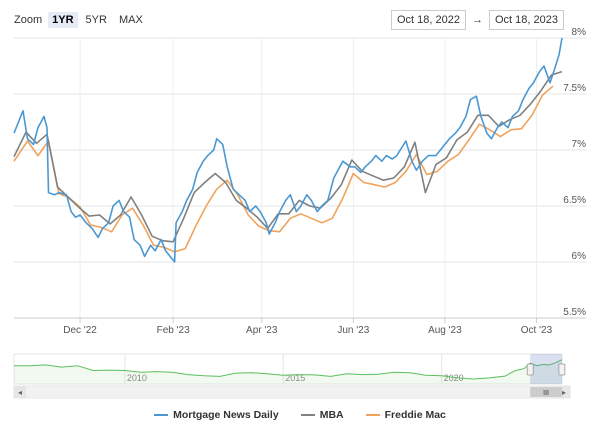  Describe the element at coordinates (353, 330) in the screenshot. I see `x-tick-label: Jun '23` at that location.